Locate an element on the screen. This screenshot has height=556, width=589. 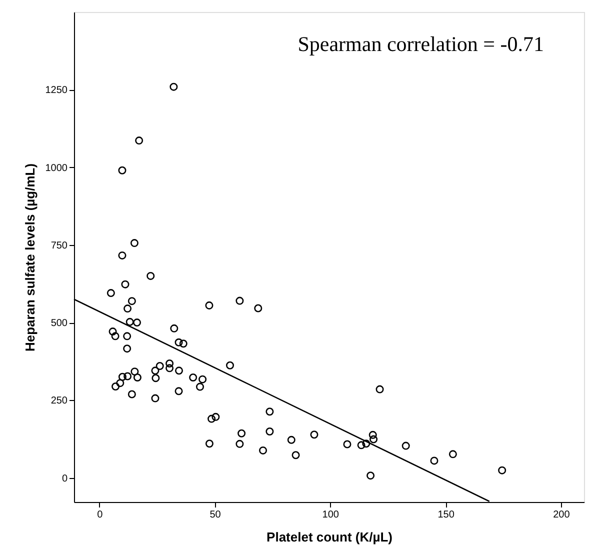
y-tick-label: 750 is located at coordinates (59, 246).